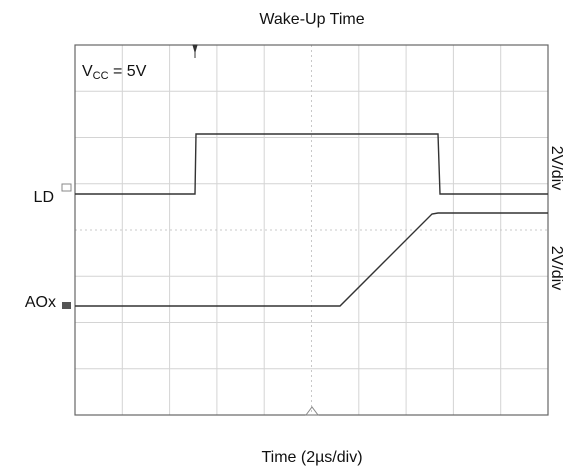 Image resolution: width=563 pixels, height=468 pixels. Describe the element at coordinates (312, 411) in the screenshot. I see `position-marker` at that location.